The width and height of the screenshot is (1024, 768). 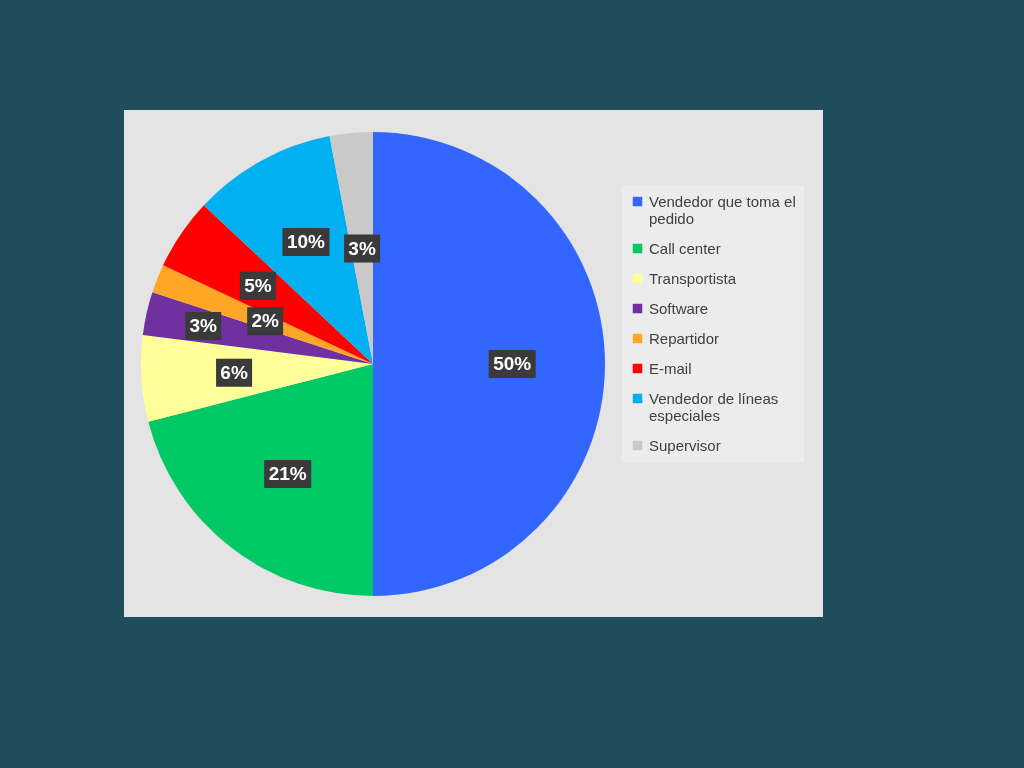 I want to click on legend-label: Repartidor, so click(x=684, y=338).